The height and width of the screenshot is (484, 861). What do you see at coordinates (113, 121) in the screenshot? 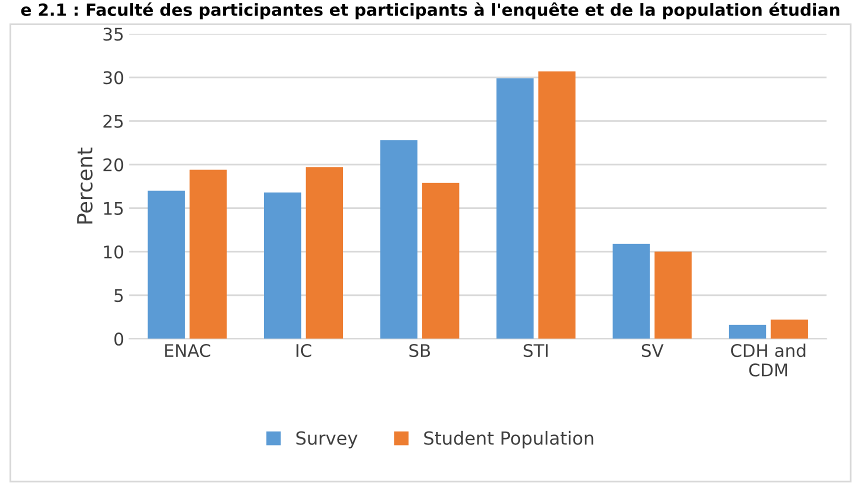
I see `y-tick-label: 25` at bounding box center [113, 121].